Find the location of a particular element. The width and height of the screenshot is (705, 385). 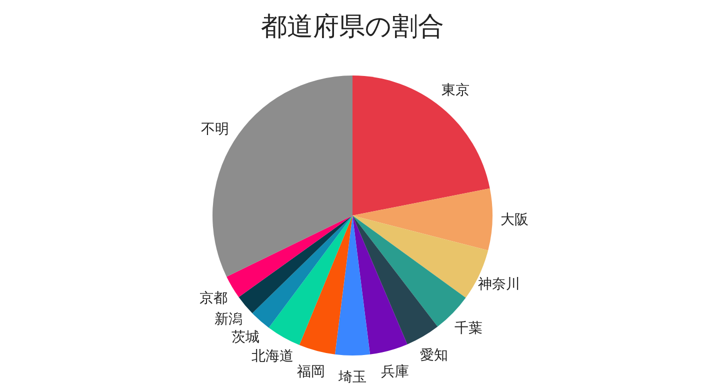

slice-label: 東京 is located at coordinates (455, 90).